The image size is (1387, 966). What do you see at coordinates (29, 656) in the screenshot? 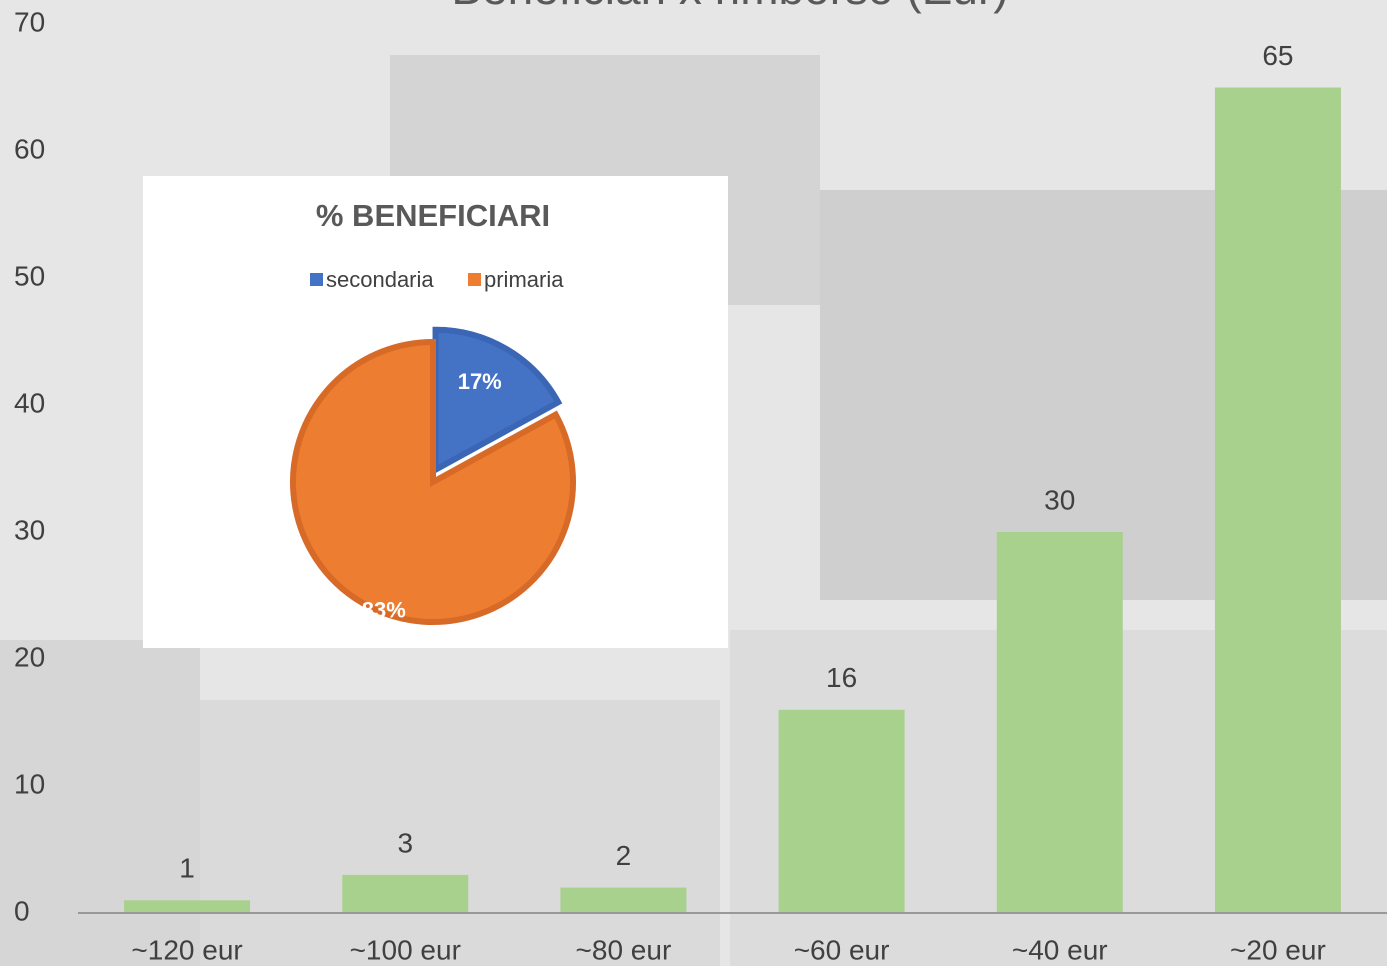
I see `y-tick-label: 20` at bounding box center [29, 656].